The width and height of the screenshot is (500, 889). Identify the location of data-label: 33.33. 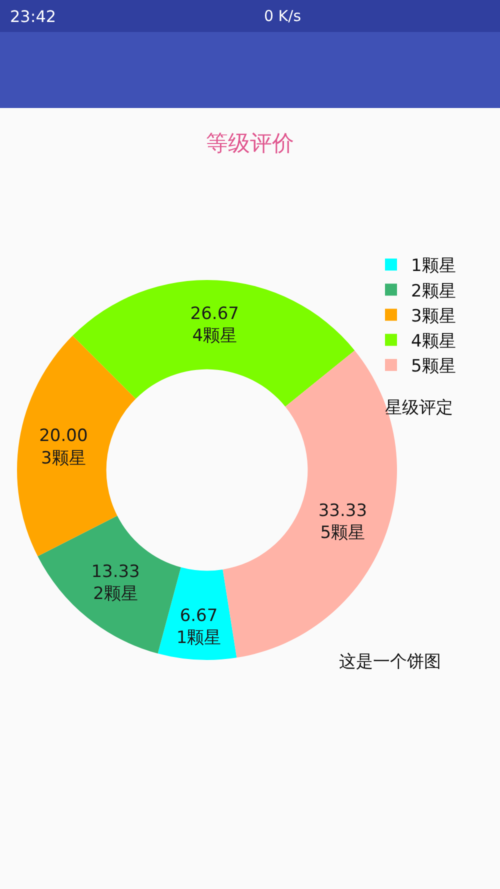
(343, 511).